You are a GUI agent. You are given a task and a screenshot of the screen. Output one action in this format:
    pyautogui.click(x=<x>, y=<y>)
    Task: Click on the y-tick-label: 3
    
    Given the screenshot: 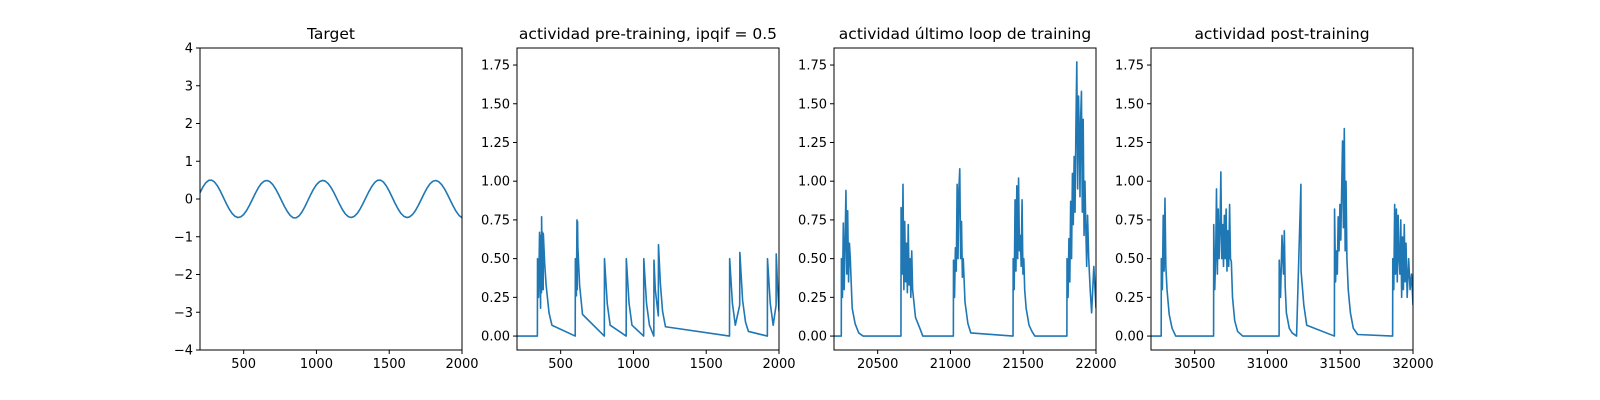 What is the action you would take?
    pyautogui.click(x=189, y=86)
    